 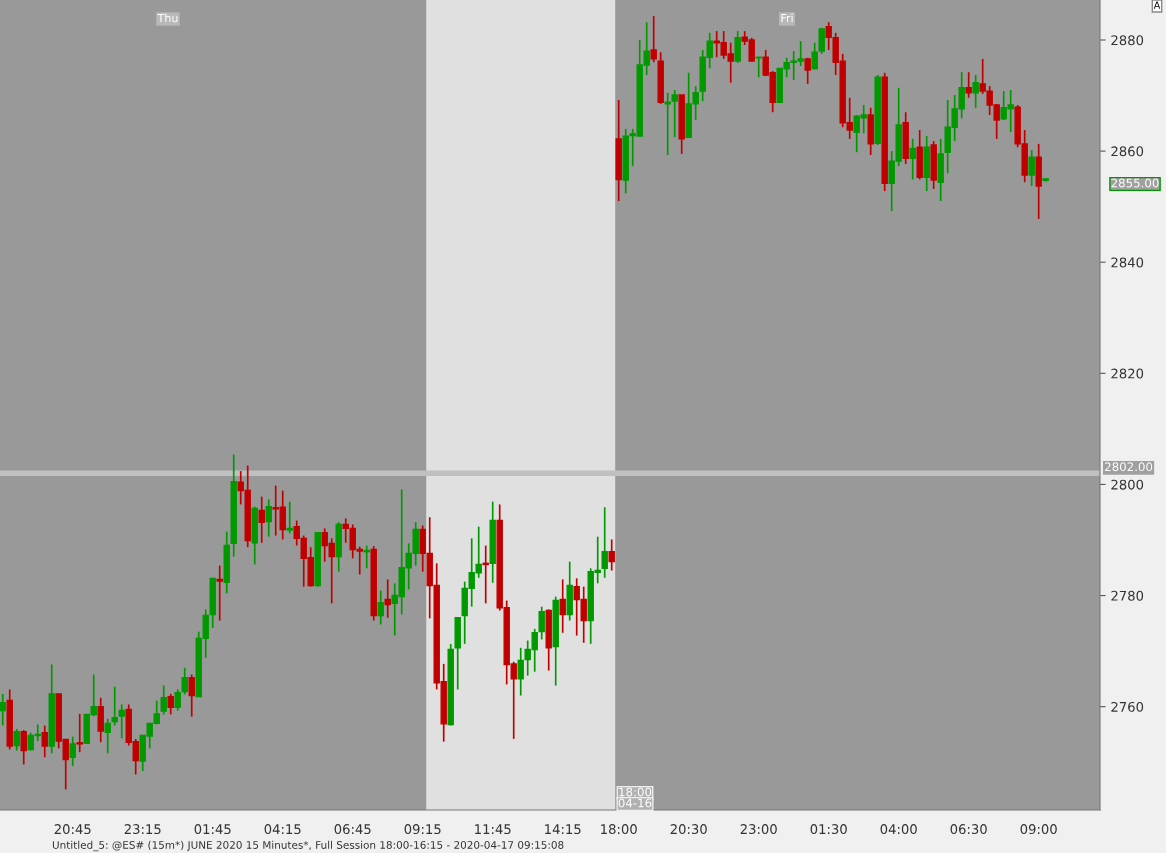 What do you see at coordinates (1129, 467) in the screenshot?
I see `ref-line-label: 2802.00` at bounding box center [1129, 467].